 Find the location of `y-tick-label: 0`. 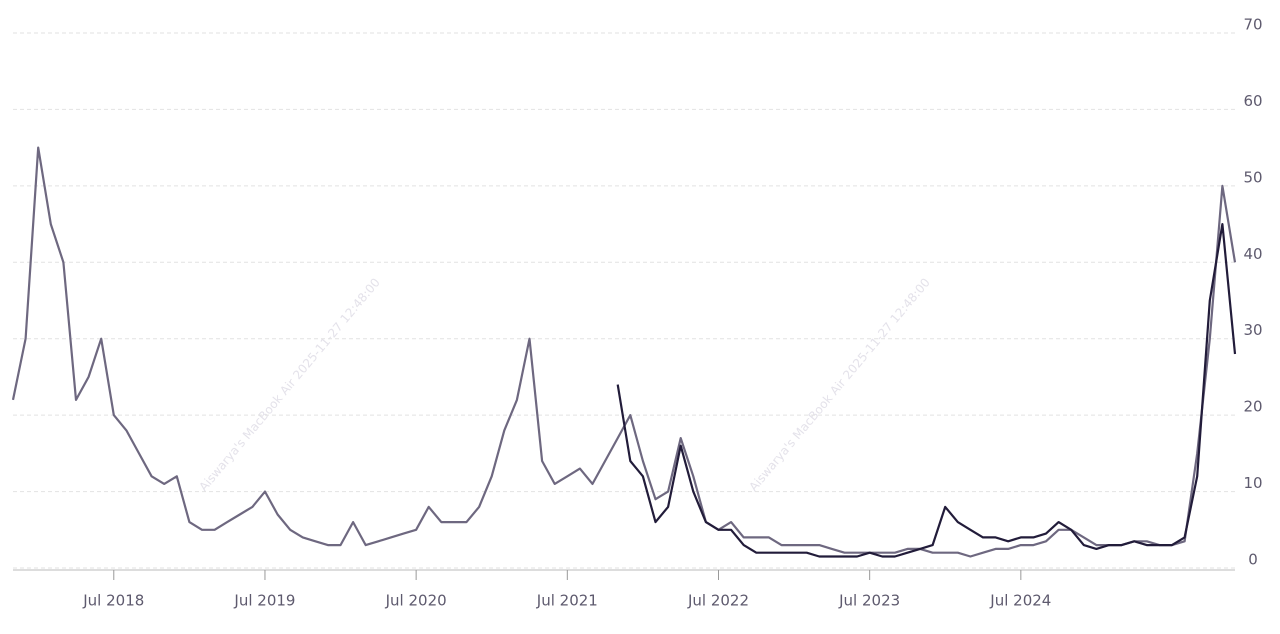

y-tick-label: 0 is located at coordinates (1253, 560).